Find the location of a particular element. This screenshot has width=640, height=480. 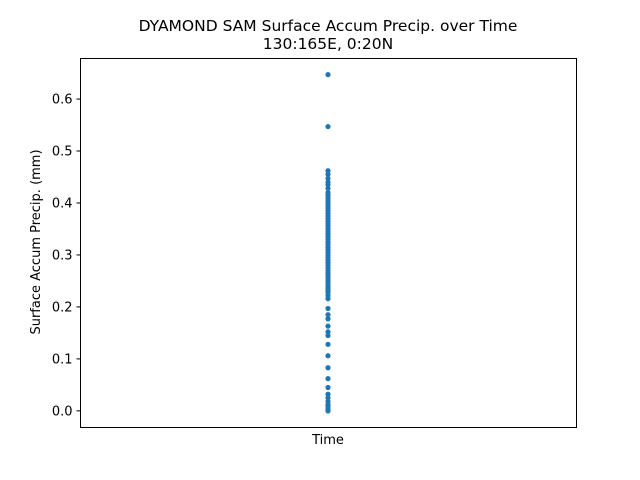

x-axis-label: Time is located at coordinates (327, 440).